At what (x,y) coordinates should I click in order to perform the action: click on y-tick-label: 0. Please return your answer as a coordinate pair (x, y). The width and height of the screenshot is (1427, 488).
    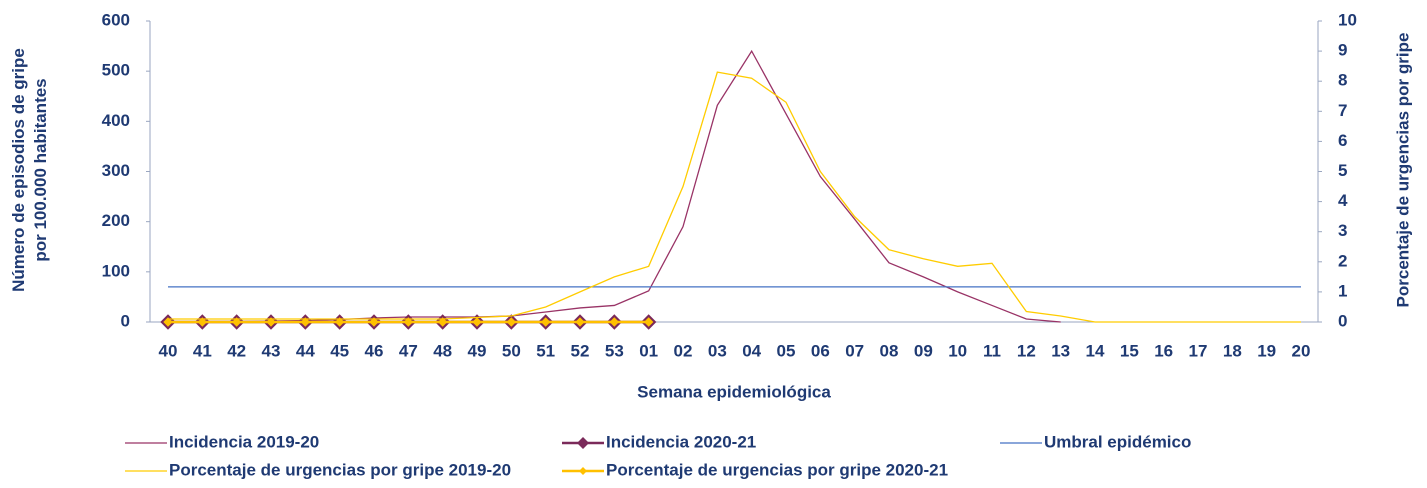
    Looking at the image, I should click on (125, 320).